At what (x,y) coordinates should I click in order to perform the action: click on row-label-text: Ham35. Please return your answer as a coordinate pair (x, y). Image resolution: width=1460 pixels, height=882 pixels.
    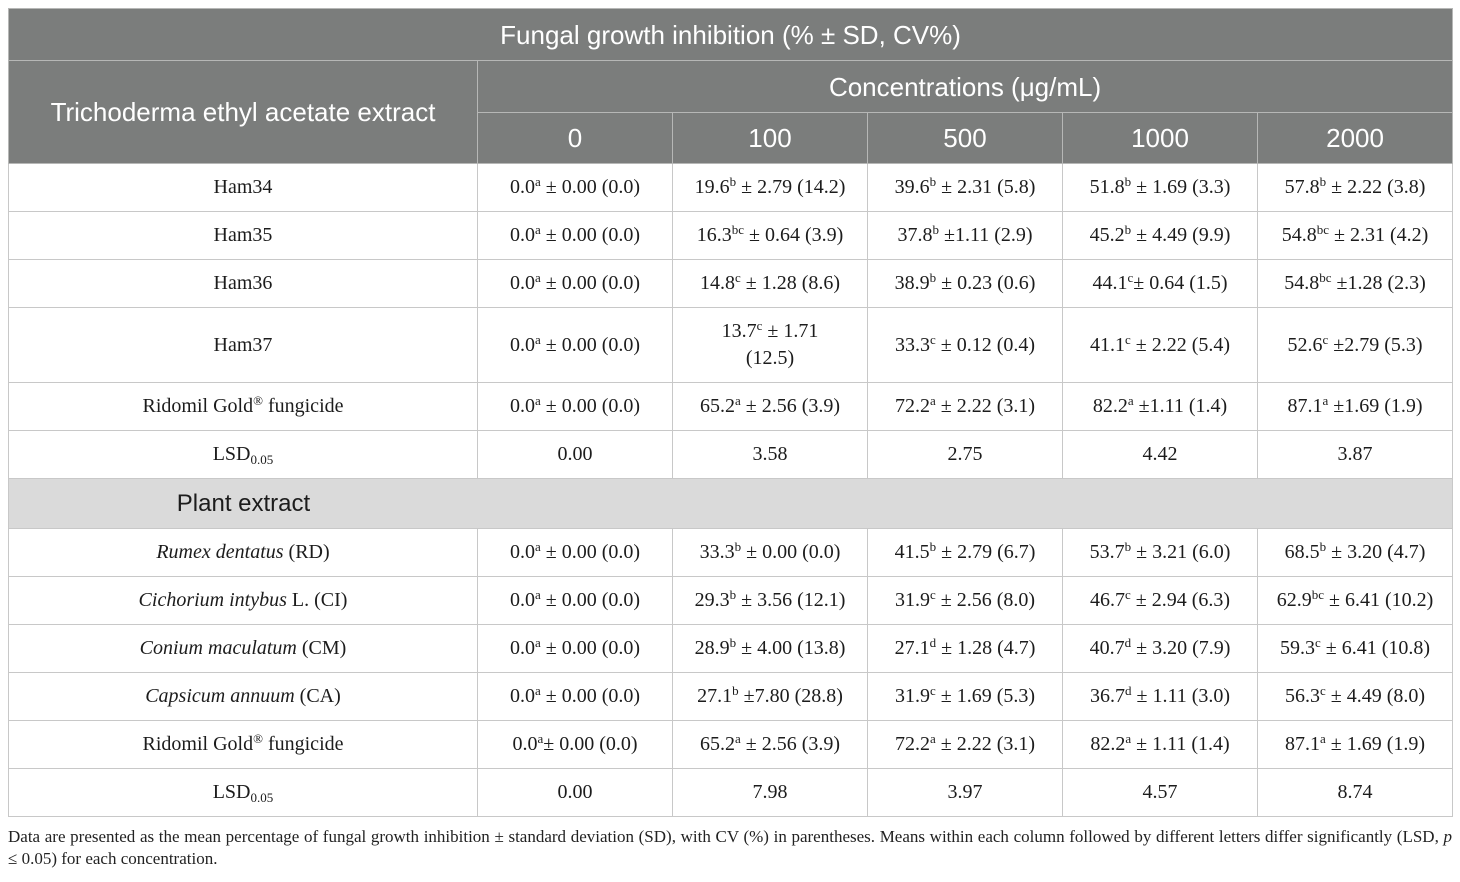
    Looking at the image, I should click on (243, 235).